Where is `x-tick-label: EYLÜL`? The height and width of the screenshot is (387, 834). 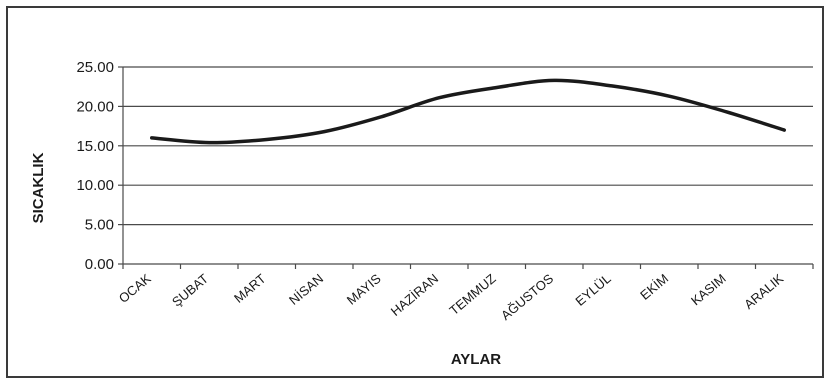 x-tick-label: EYLÜL is located at coordinates (592, 290).